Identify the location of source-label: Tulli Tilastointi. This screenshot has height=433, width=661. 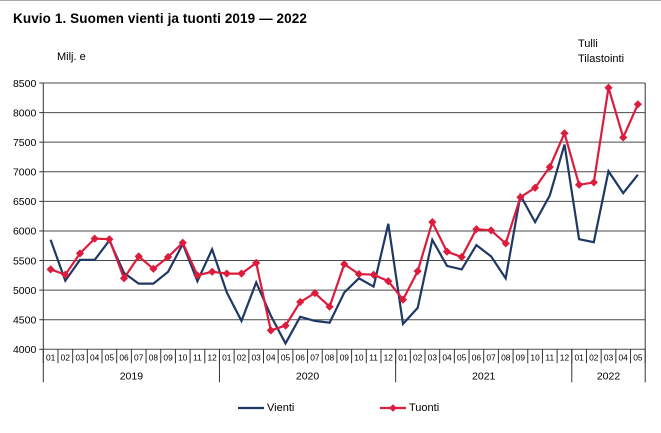
(601, 52).